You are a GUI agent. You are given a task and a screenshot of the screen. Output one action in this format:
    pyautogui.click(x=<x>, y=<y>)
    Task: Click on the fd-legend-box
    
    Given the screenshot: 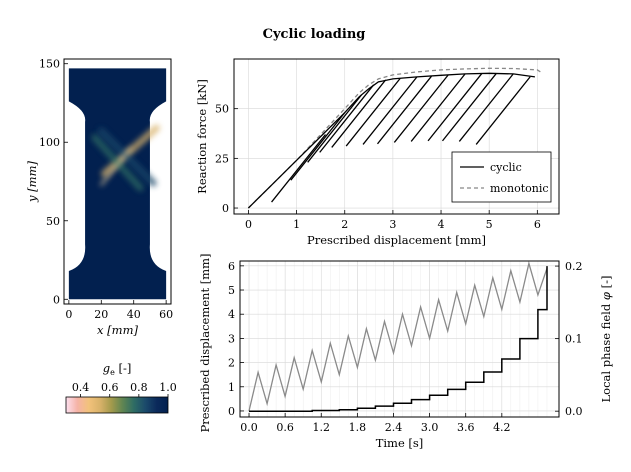 What is the action you would take?
    pyautogui.click(x=501, y=177)
    